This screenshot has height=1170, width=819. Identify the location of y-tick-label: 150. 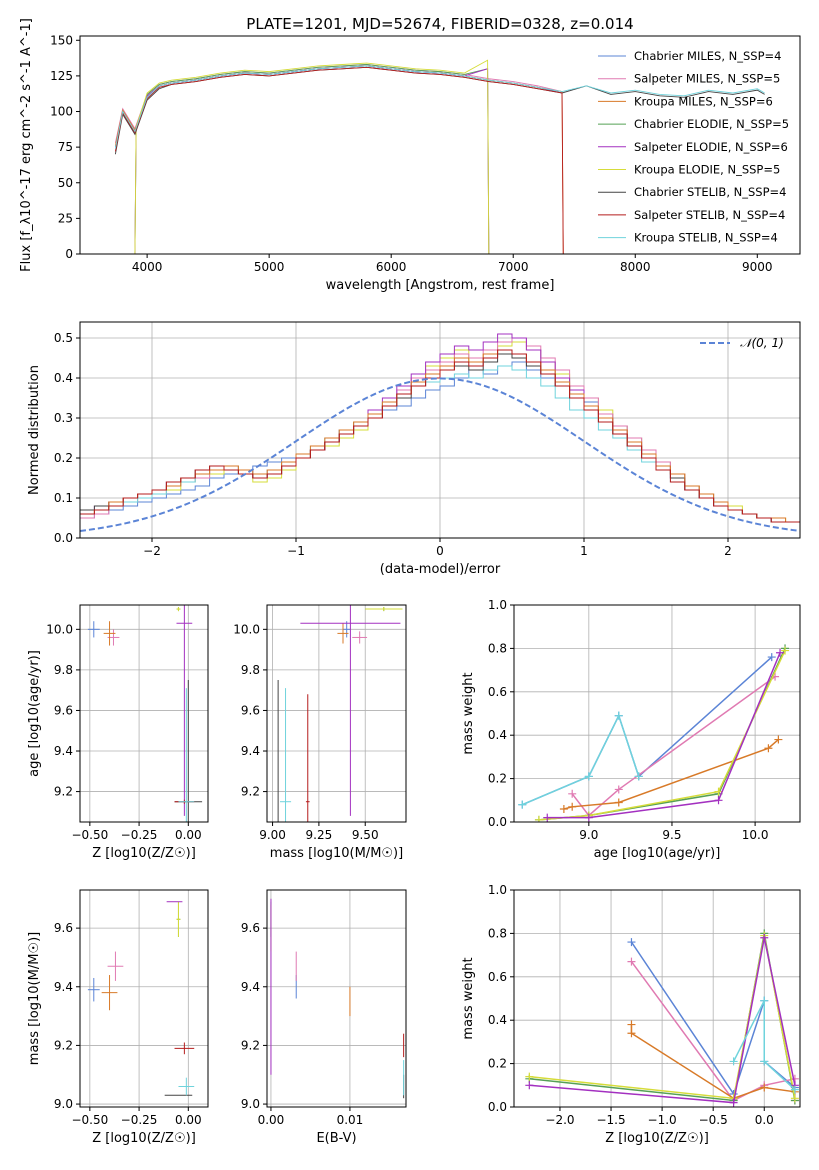
(61, 40).